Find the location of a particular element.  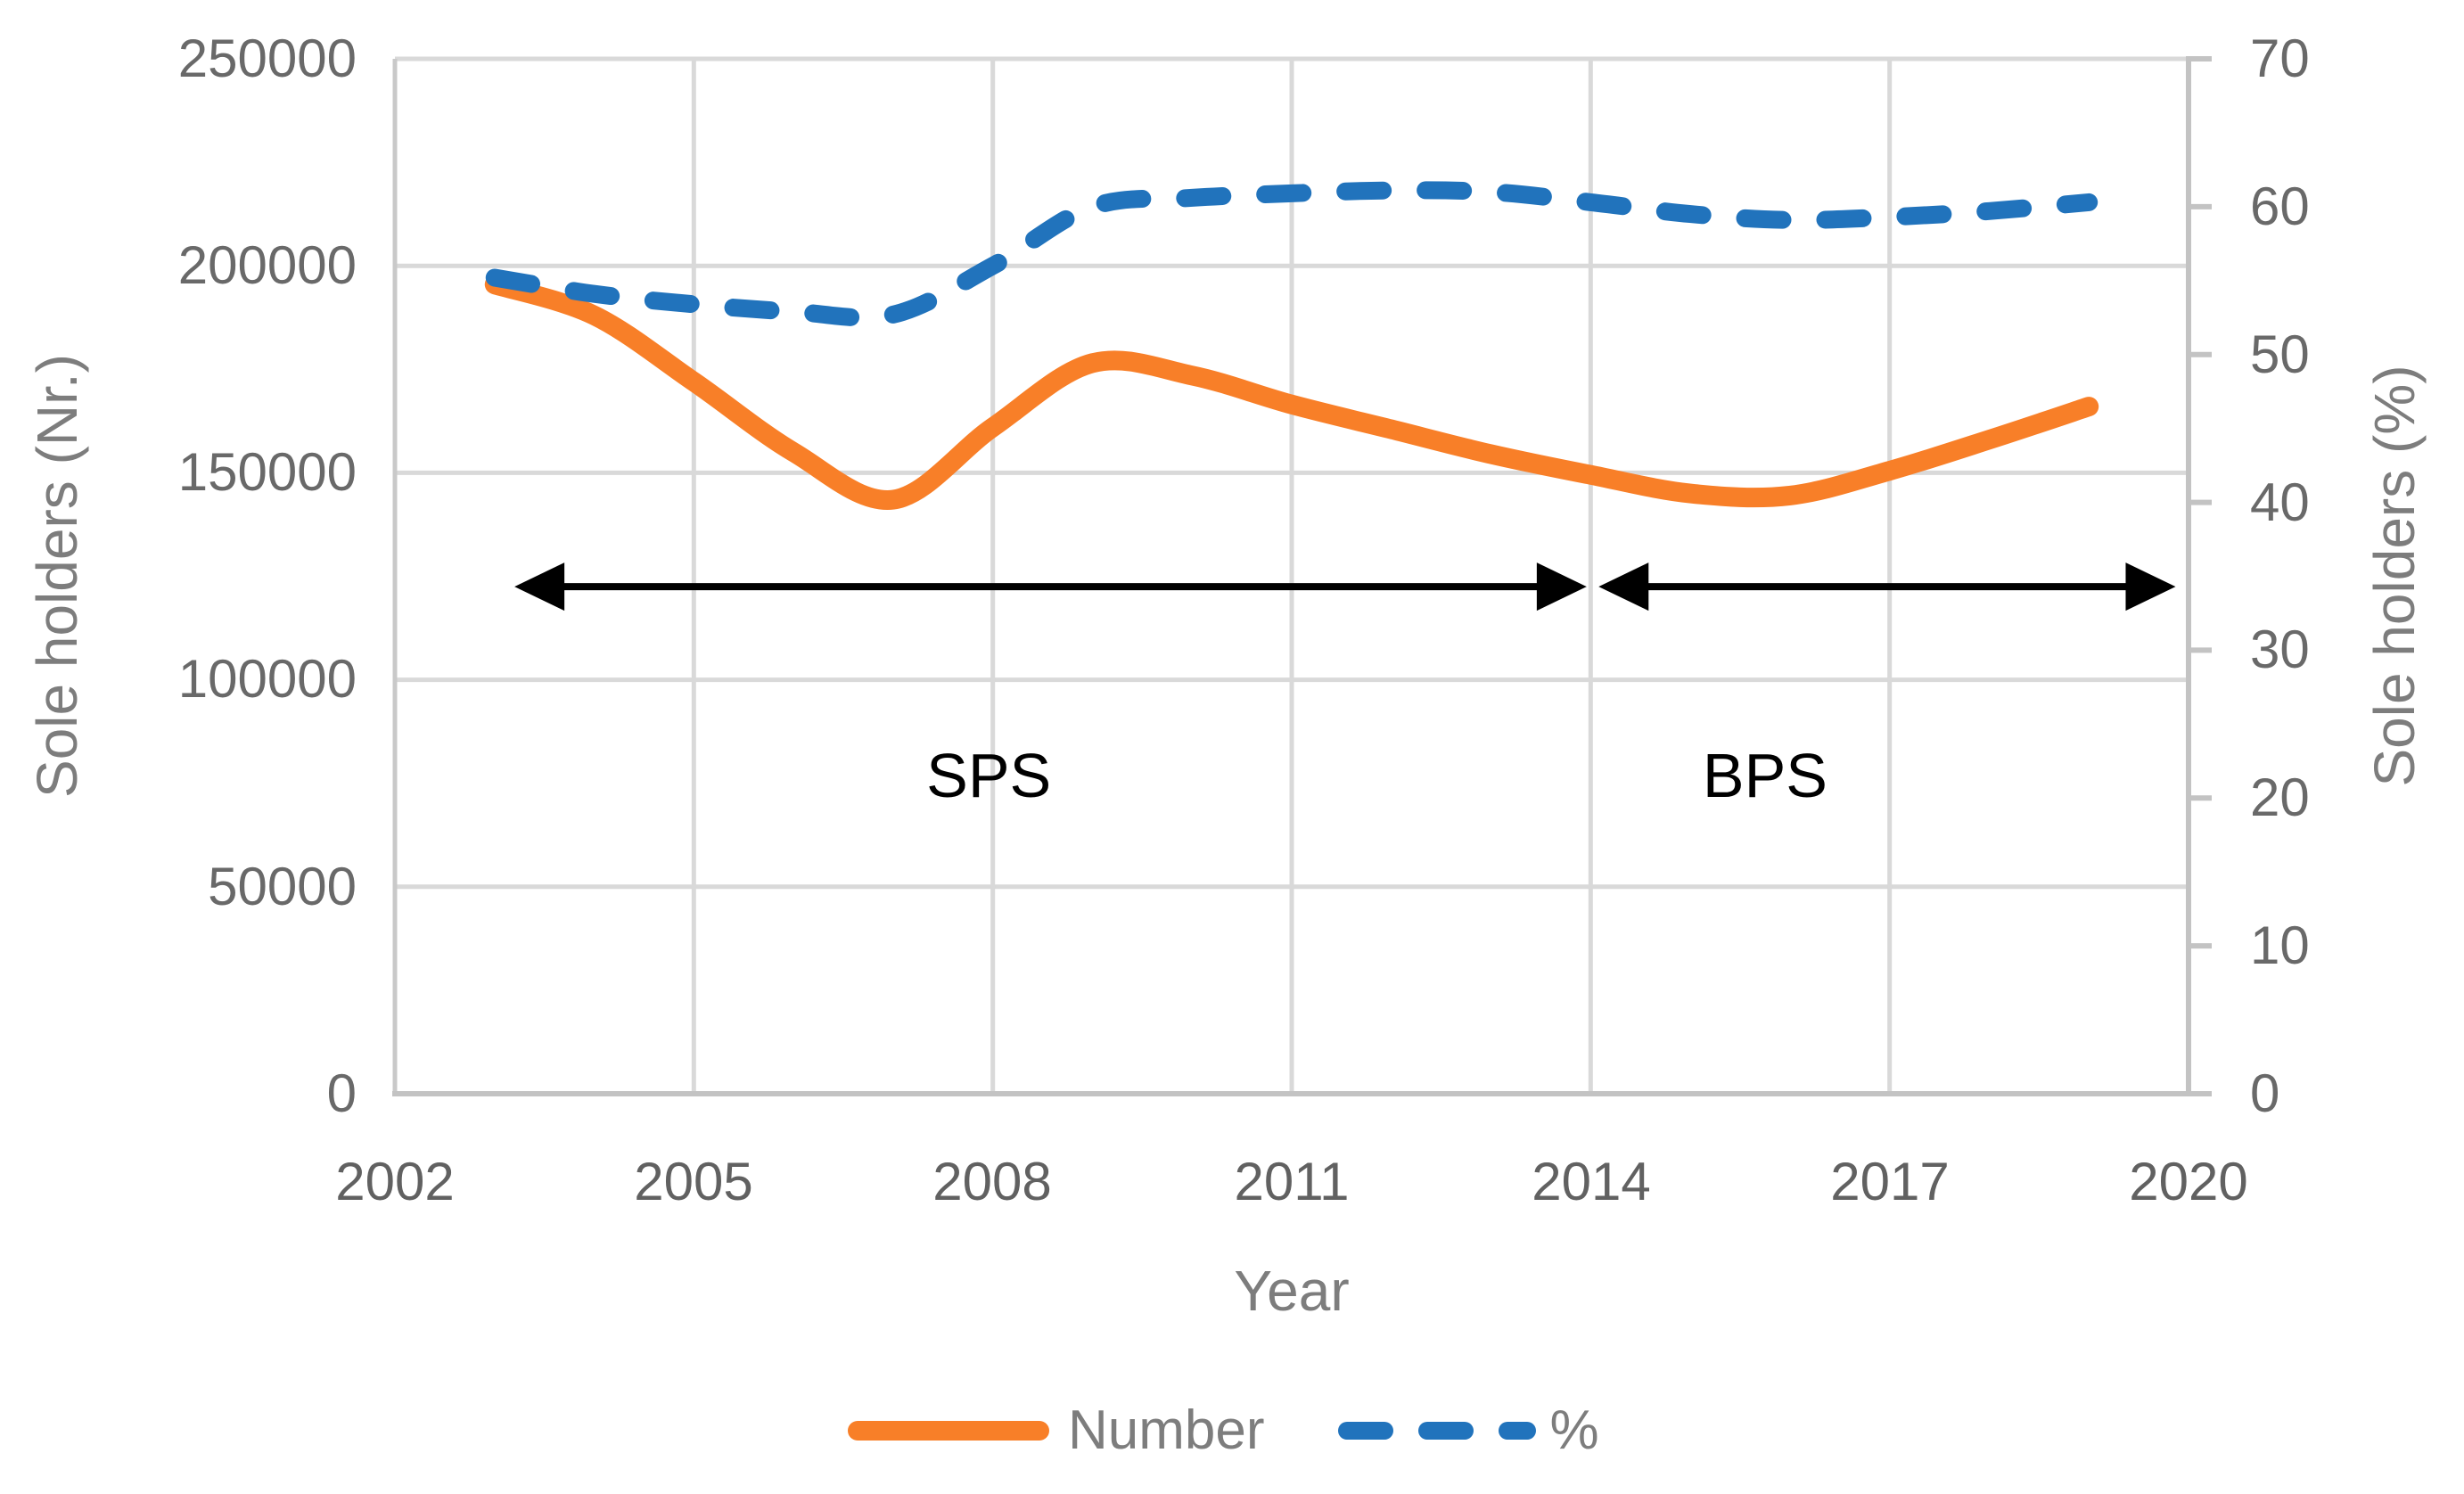

chart-legend: Number % is located at coordinates (1223, 1431).